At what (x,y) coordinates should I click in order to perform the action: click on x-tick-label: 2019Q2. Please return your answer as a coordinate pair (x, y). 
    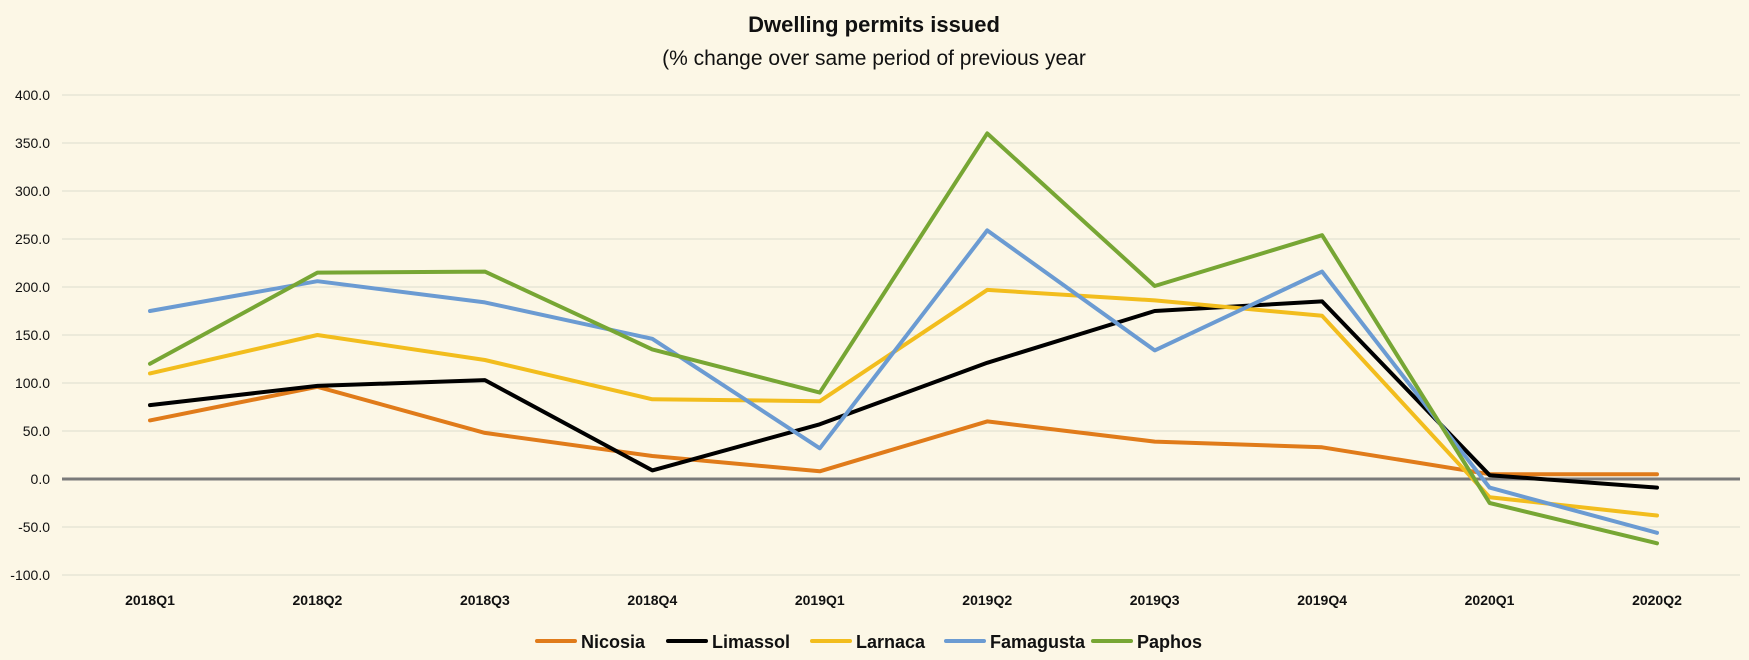
    Looking at the image, I should click on (987, 600).